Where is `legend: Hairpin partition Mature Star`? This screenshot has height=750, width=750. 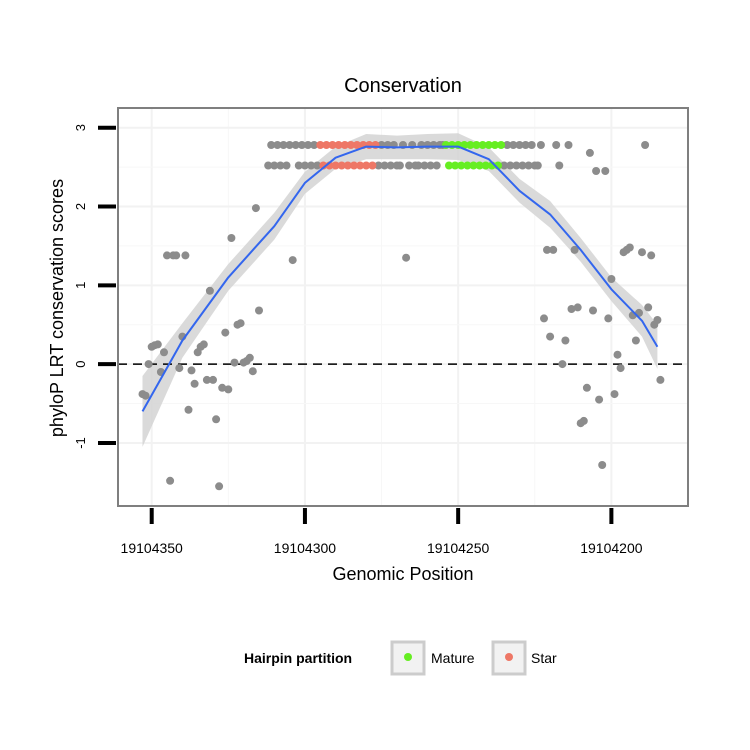 legend: Hairpin partition Mature Star is located at coordinates (400, 658).